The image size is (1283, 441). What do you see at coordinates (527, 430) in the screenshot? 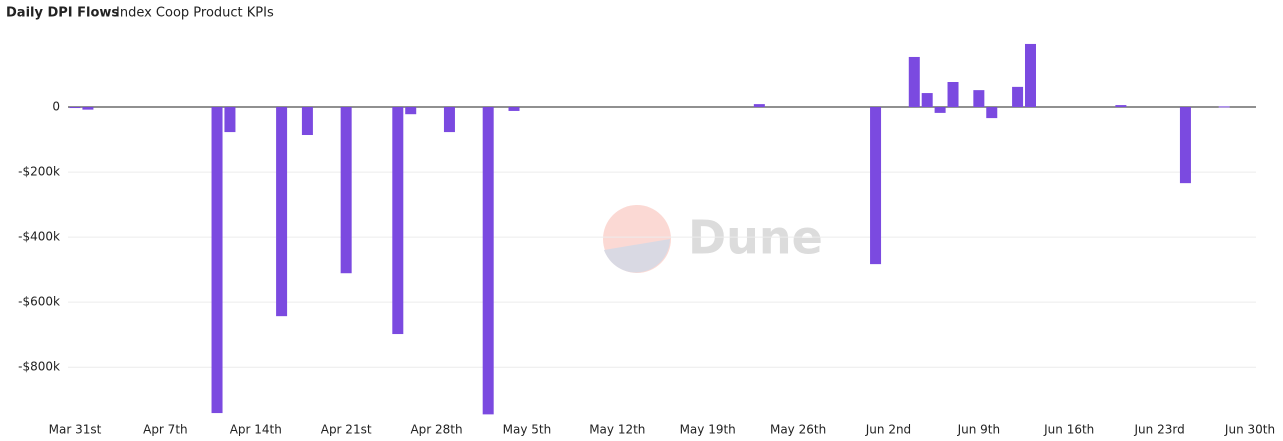
I see `x-tick-label: May 5th` at bounding box center [527, 430].